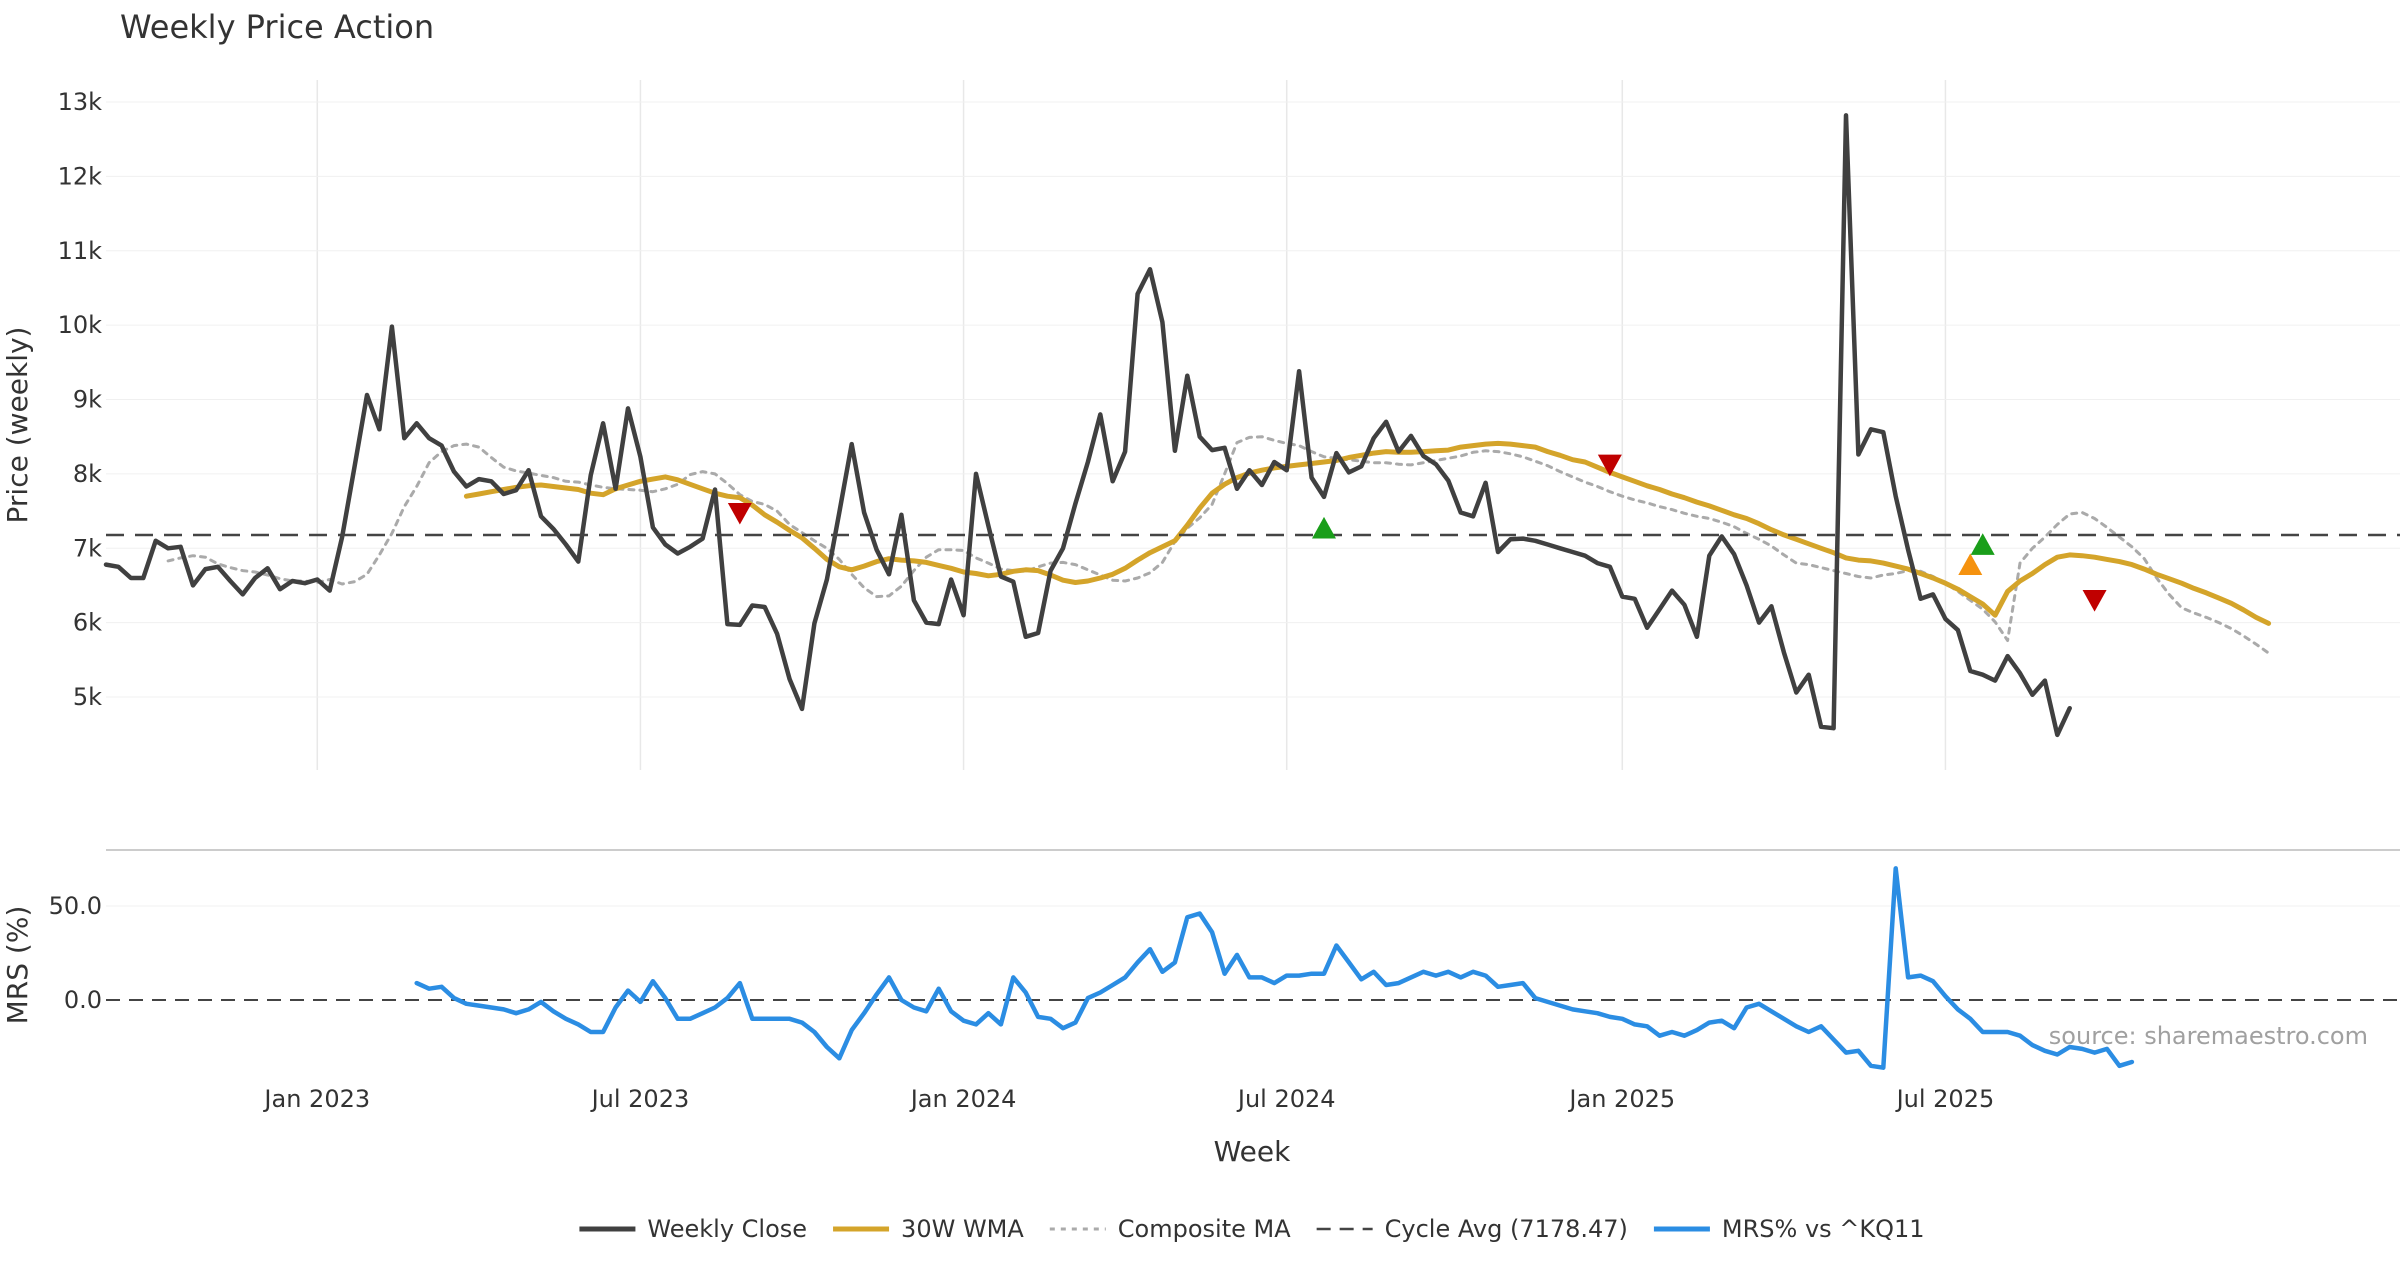 This screenshot has width=2400, height=1264. Describe the element at coordinates (1417, 533) in the screenshot. I see `signal-markers` at that location.